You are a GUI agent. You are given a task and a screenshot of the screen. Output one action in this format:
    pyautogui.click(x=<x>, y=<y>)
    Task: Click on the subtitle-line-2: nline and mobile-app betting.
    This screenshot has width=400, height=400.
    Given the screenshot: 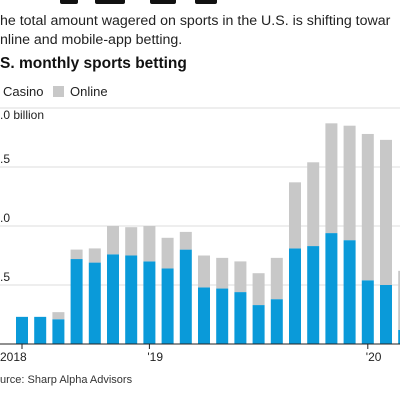 What is the action you would take?
    pyautogui.click(x=91, y=40)
    